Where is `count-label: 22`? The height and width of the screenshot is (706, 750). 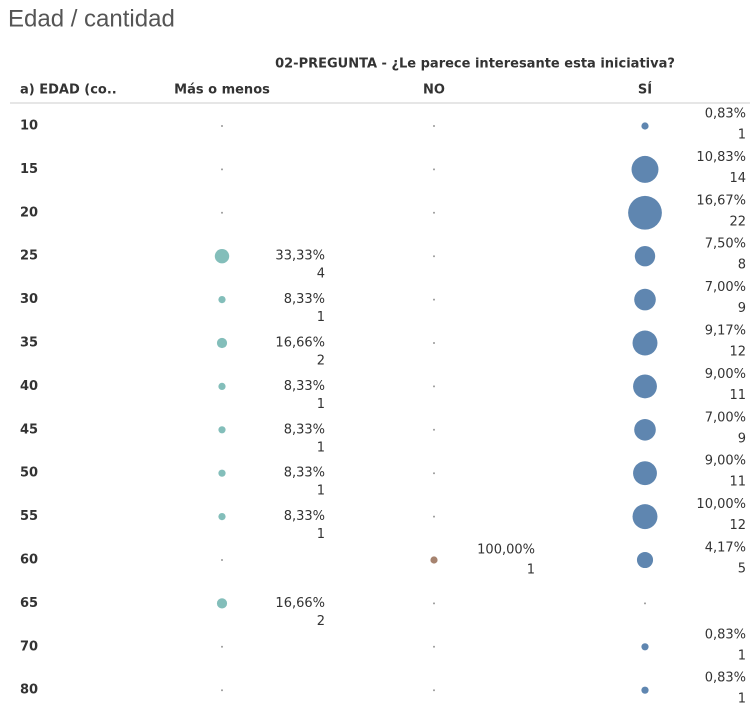
count-label: 22 is located at coordinates (737, 221).